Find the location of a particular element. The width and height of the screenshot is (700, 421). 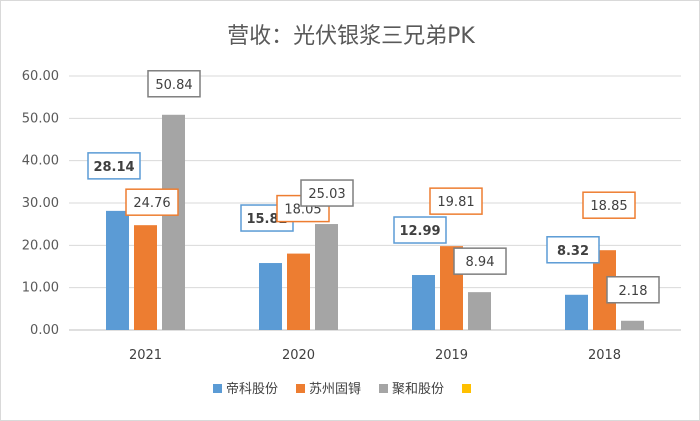

data-label-text: 8.32 is located at coordinates (573, 251).